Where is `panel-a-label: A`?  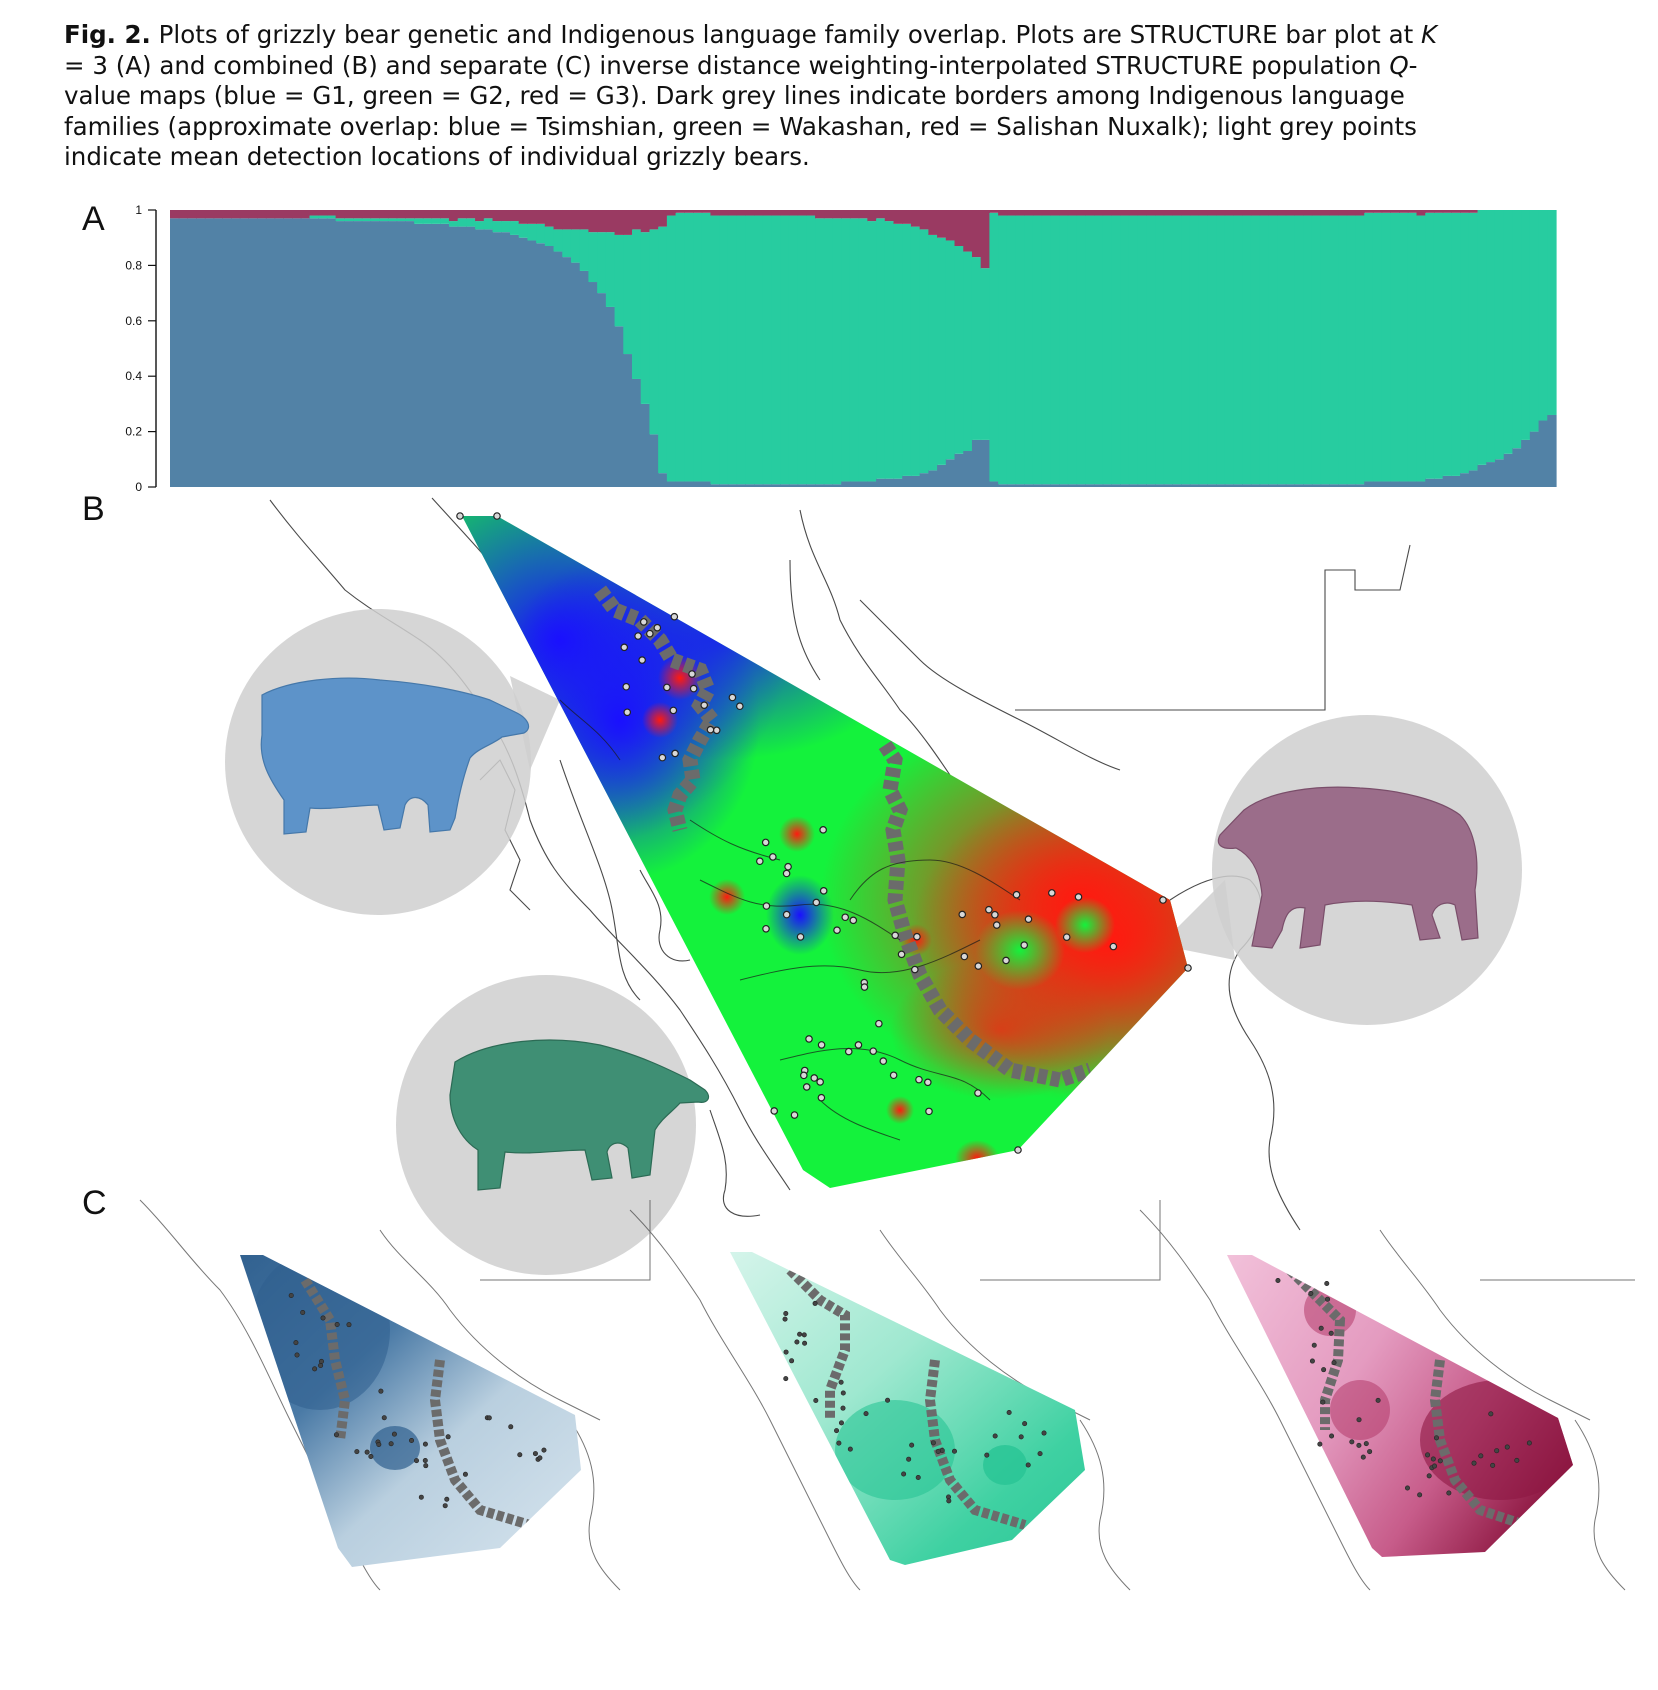
panel-a-label: A is located at coordinates (93, 219).